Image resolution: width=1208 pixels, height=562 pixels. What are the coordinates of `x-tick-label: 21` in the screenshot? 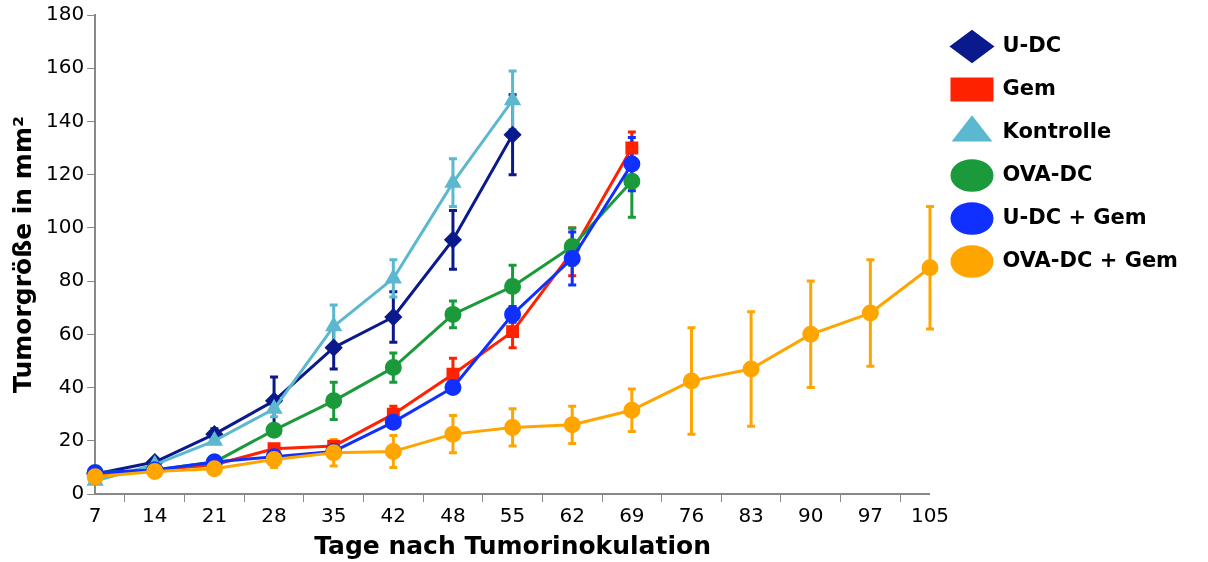 It's located at (214, 515).